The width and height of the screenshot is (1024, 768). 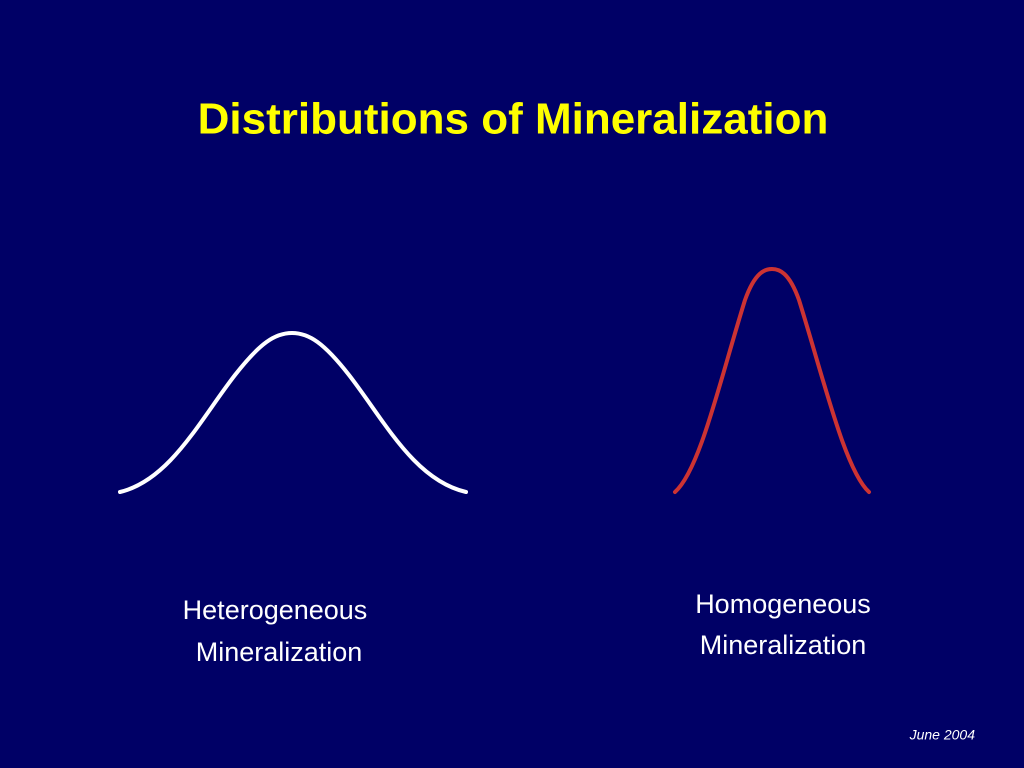 I want to click on slide-title: Distributions of Mineralization, so click(x=513, y=119).